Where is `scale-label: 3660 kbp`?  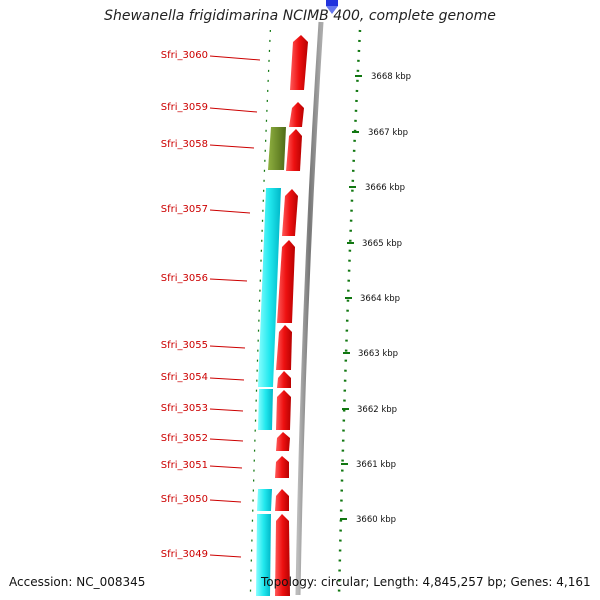
scale-label: 3660 kbp is located at coordinates (376, 520).